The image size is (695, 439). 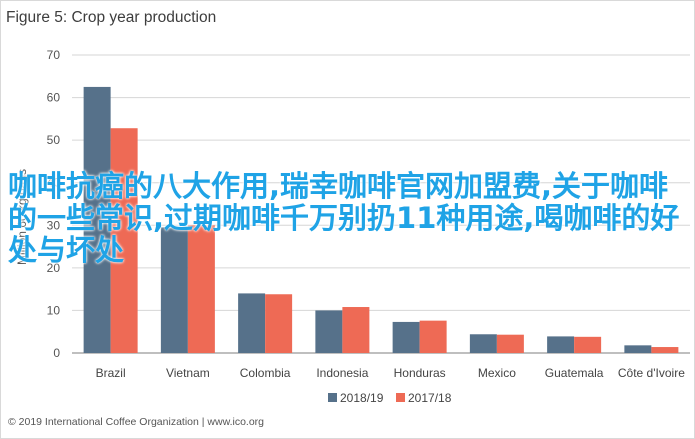 What do you see at coordinates (651, 373) in the screenshot?
I see `x-tick-label: Côte d'Ivoire` at bounding box center [651, 373].